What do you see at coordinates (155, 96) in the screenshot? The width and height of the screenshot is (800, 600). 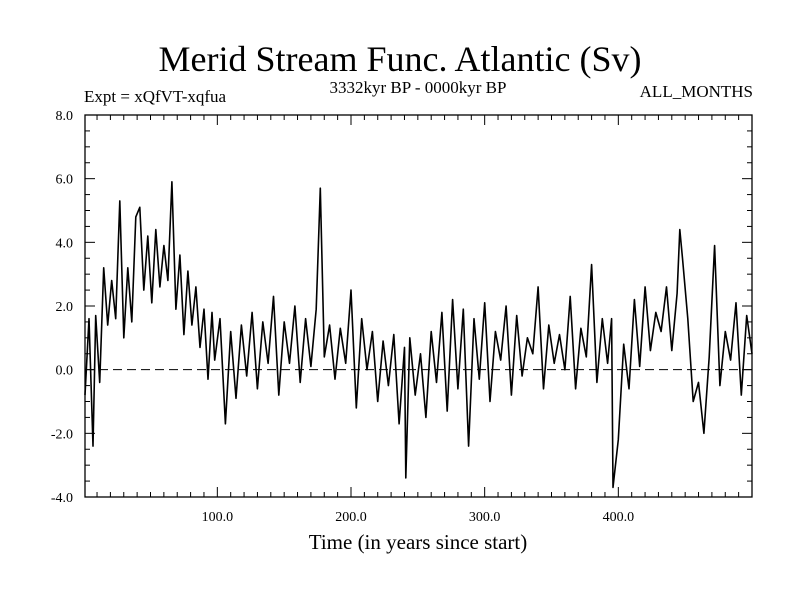 I see `experiment-label: Expt = xQfVT-xqfua` at bounding box center [155, 96].